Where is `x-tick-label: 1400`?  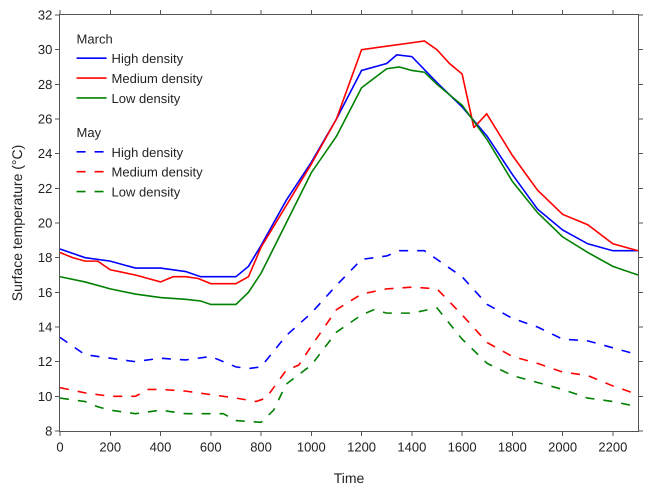 x-tick-label: 1400 is located at coordinates (411, 447).